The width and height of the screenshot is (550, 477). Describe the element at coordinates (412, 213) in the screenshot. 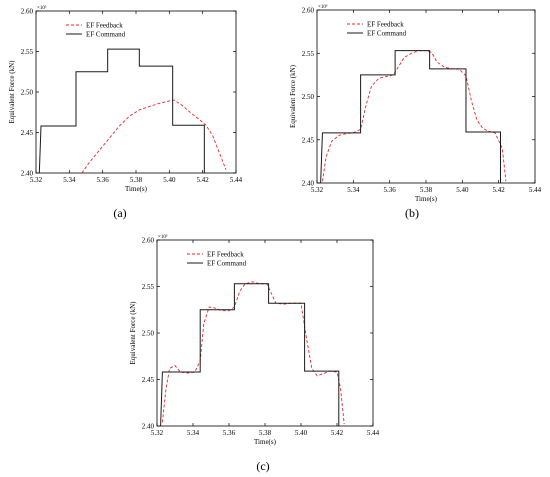

I see `panel-label: (b)` at that location.